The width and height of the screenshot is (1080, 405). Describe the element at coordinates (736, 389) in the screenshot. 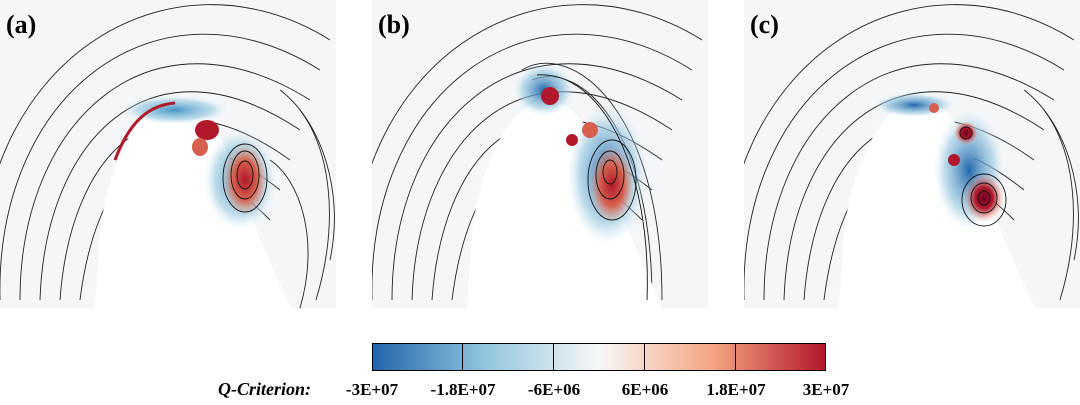

I see `colorbar-tick-label: 1.8E+07` at that location.